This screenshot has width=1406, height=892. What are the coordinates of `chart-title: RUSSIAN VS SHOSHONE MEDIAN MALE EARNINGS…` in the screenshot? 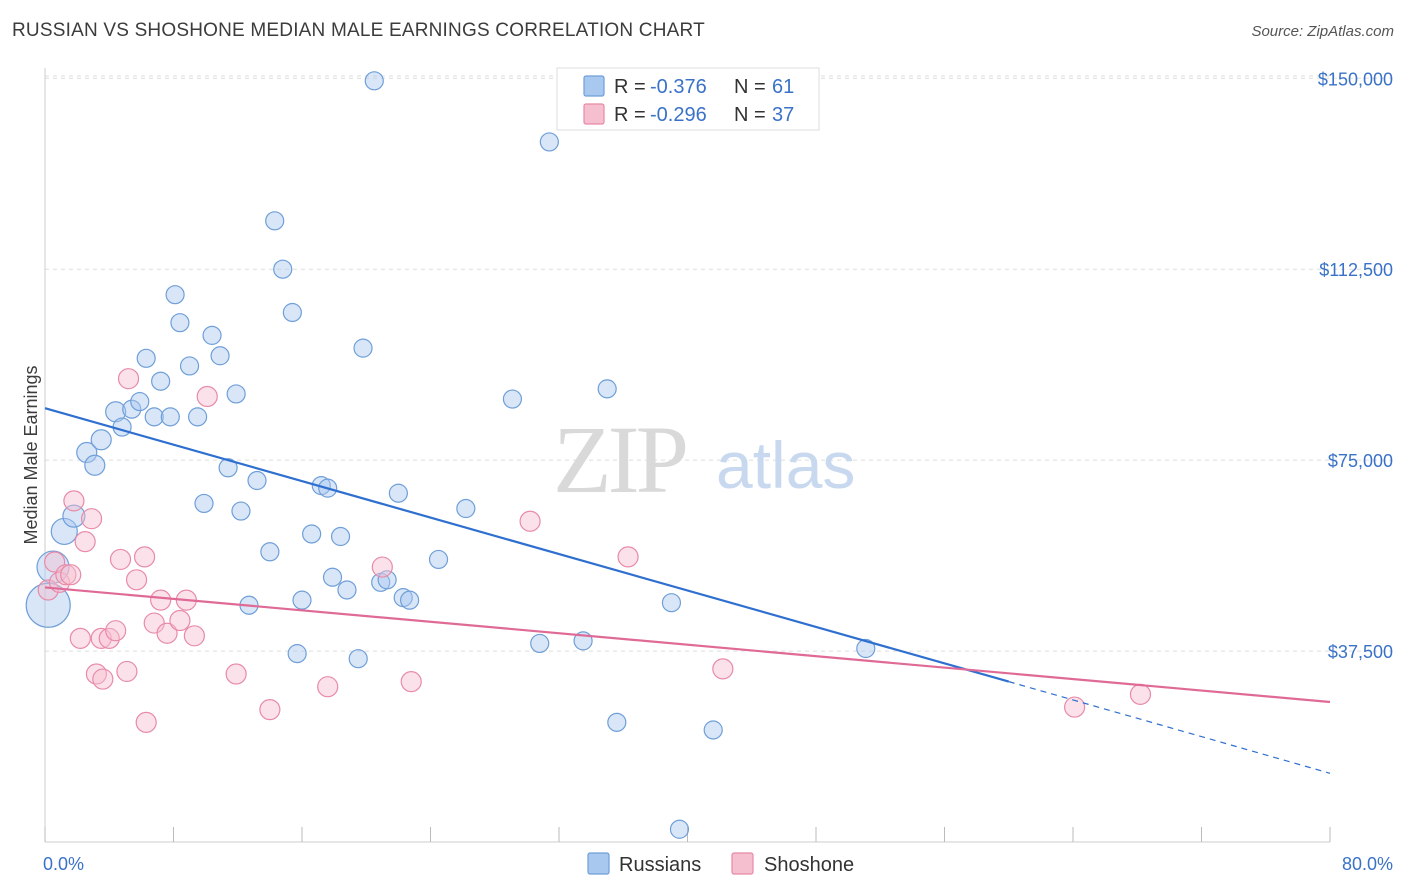 It's located at (358, 30).